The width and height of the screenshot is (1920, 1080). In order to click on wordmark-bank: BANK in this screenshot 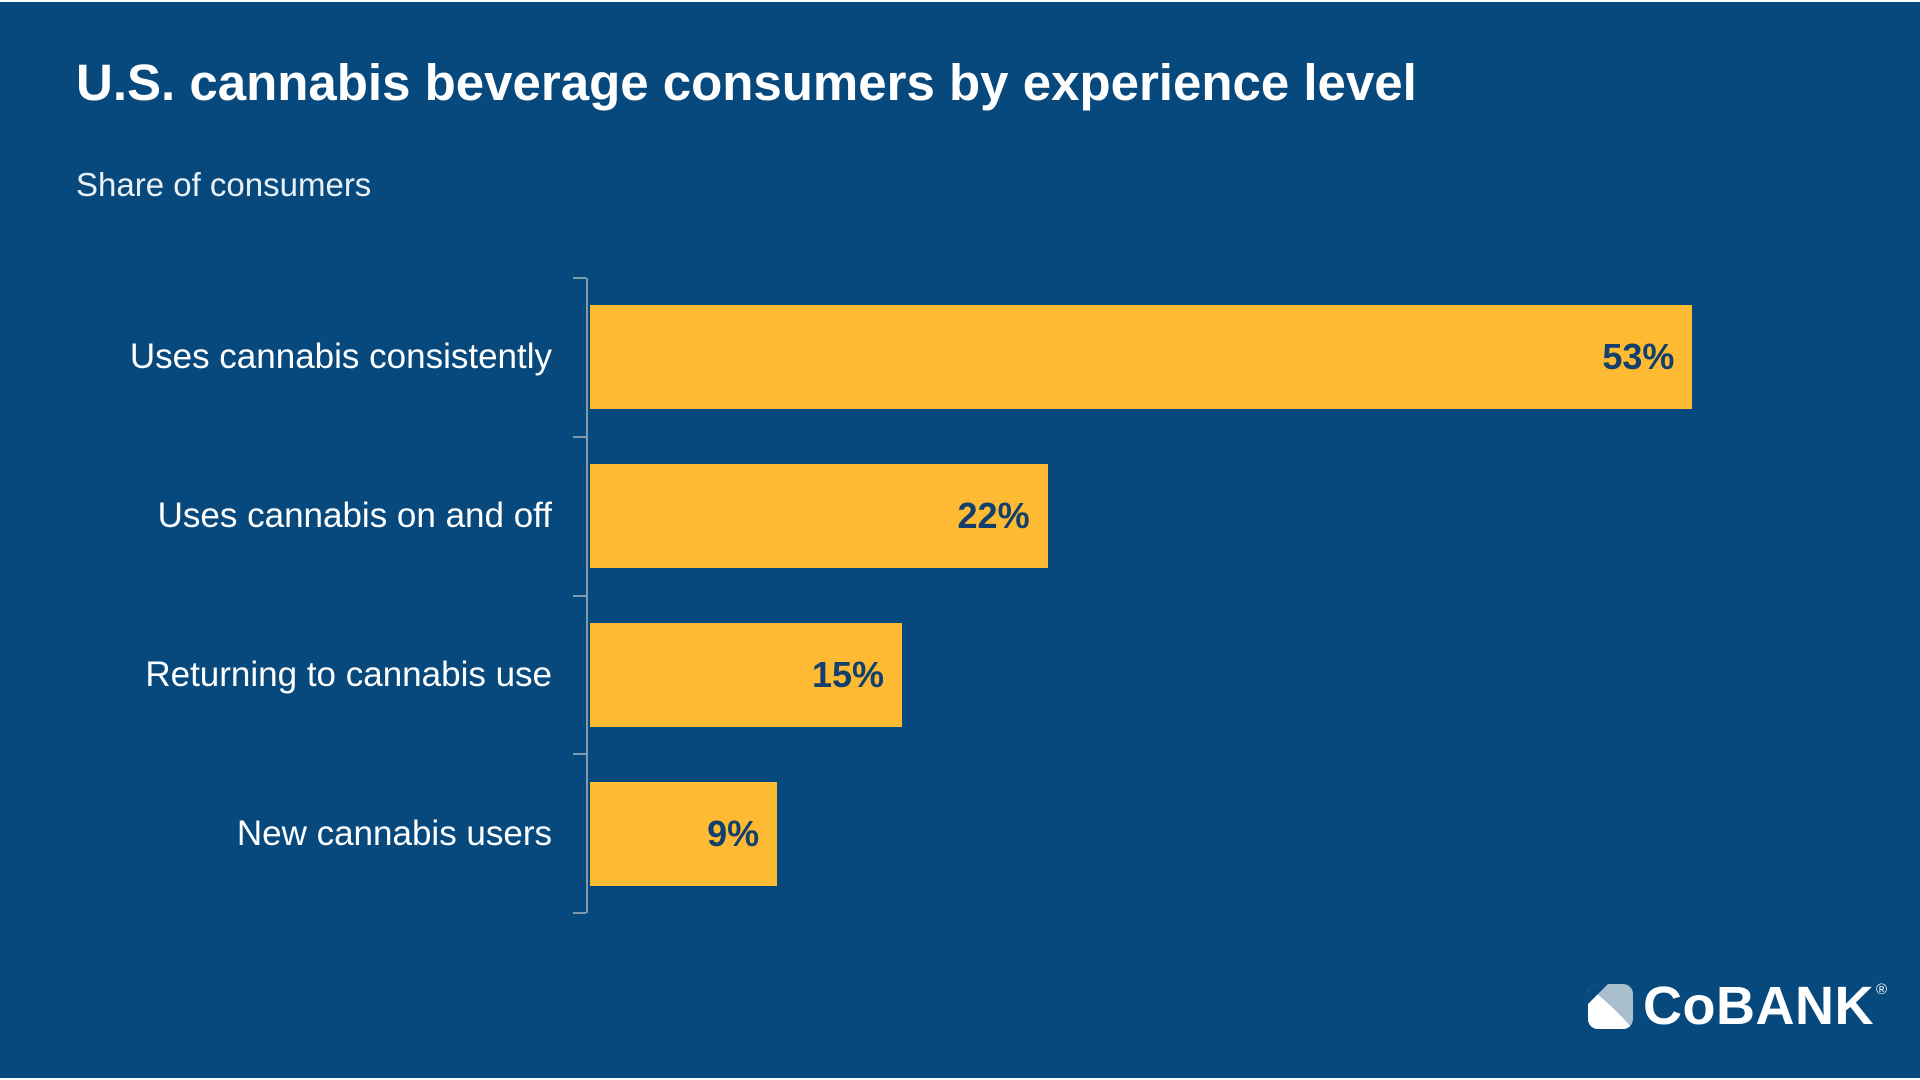, I will do `click(1795, 1006)`.